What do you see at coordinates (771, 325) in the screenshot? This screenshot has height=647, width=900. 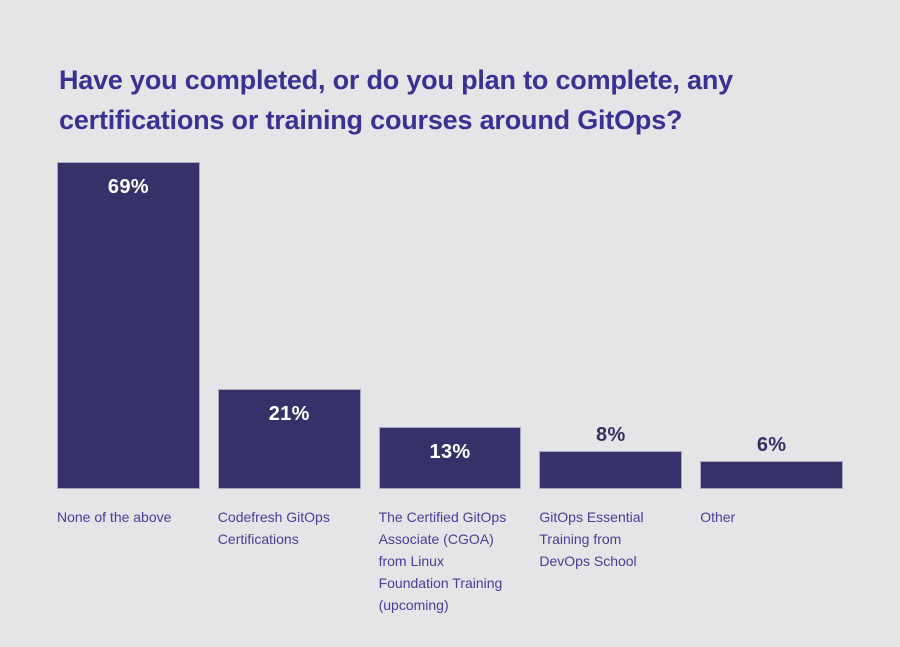 I see `bar-group-5: 6%` at bounding box center [771, 325].